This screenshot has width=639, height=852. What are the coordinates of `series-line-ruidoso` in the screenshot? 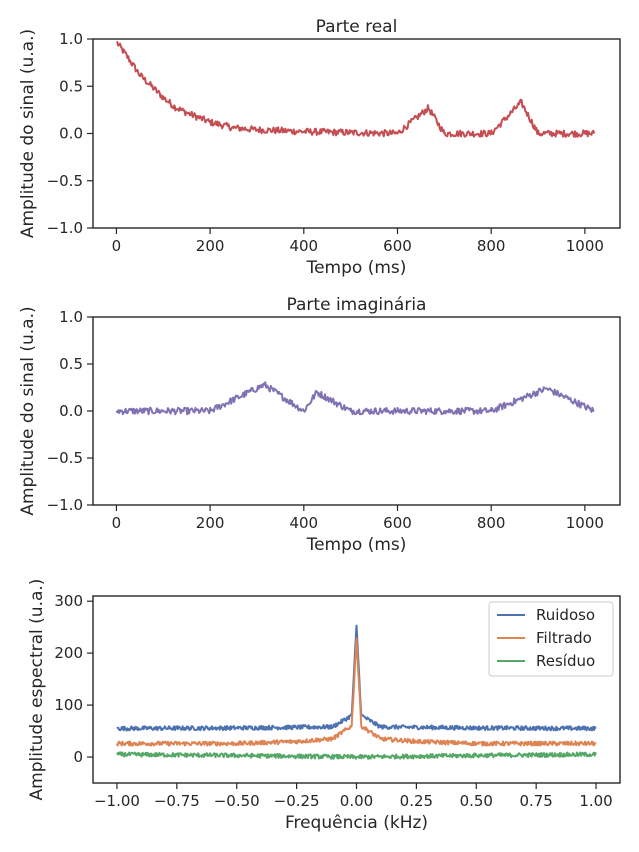 It's located at (356, 678).